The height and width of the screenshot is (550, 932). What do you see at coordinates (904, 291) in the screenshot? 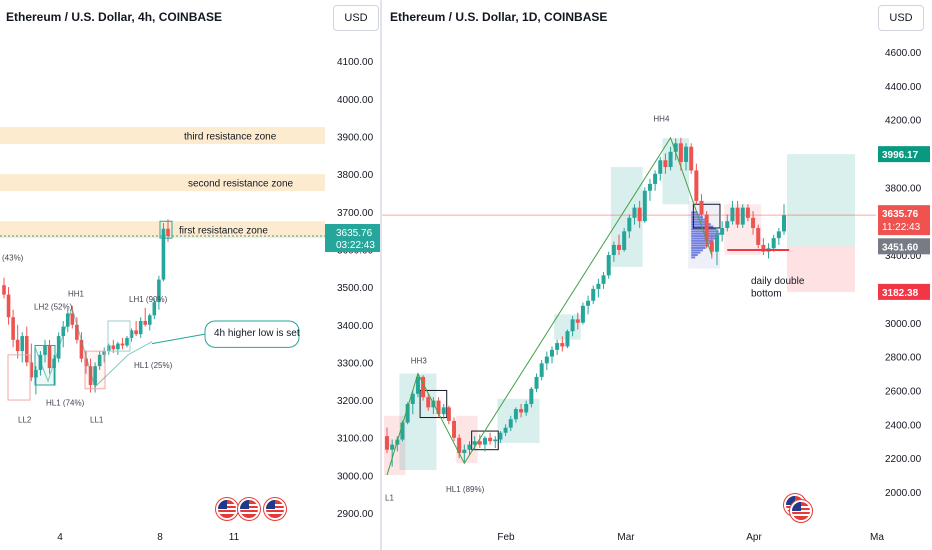
I see `stop-price-tag` at bounding box center [904, 291].